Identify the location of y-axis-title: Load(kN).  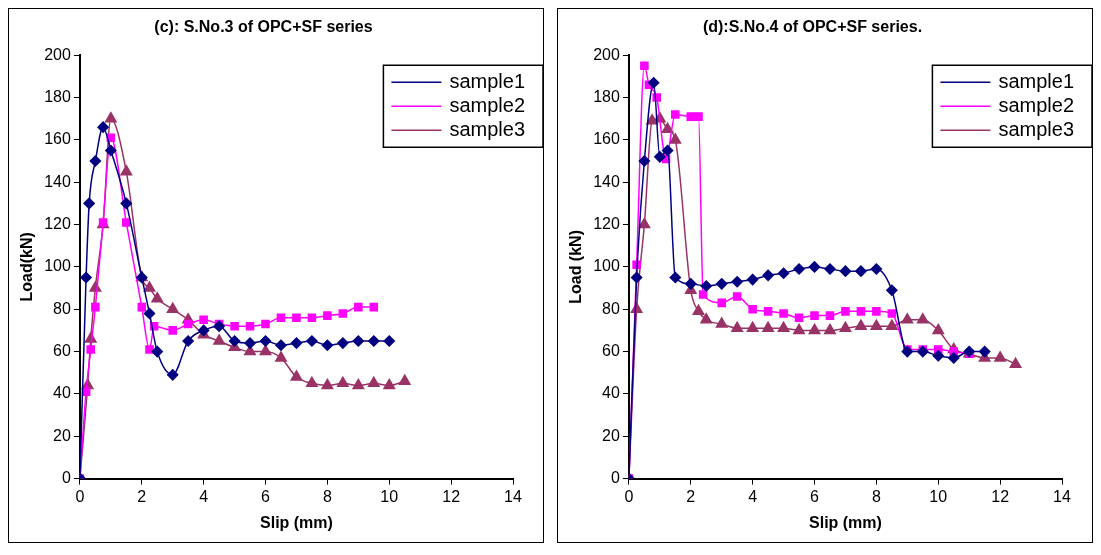
(27, 267).